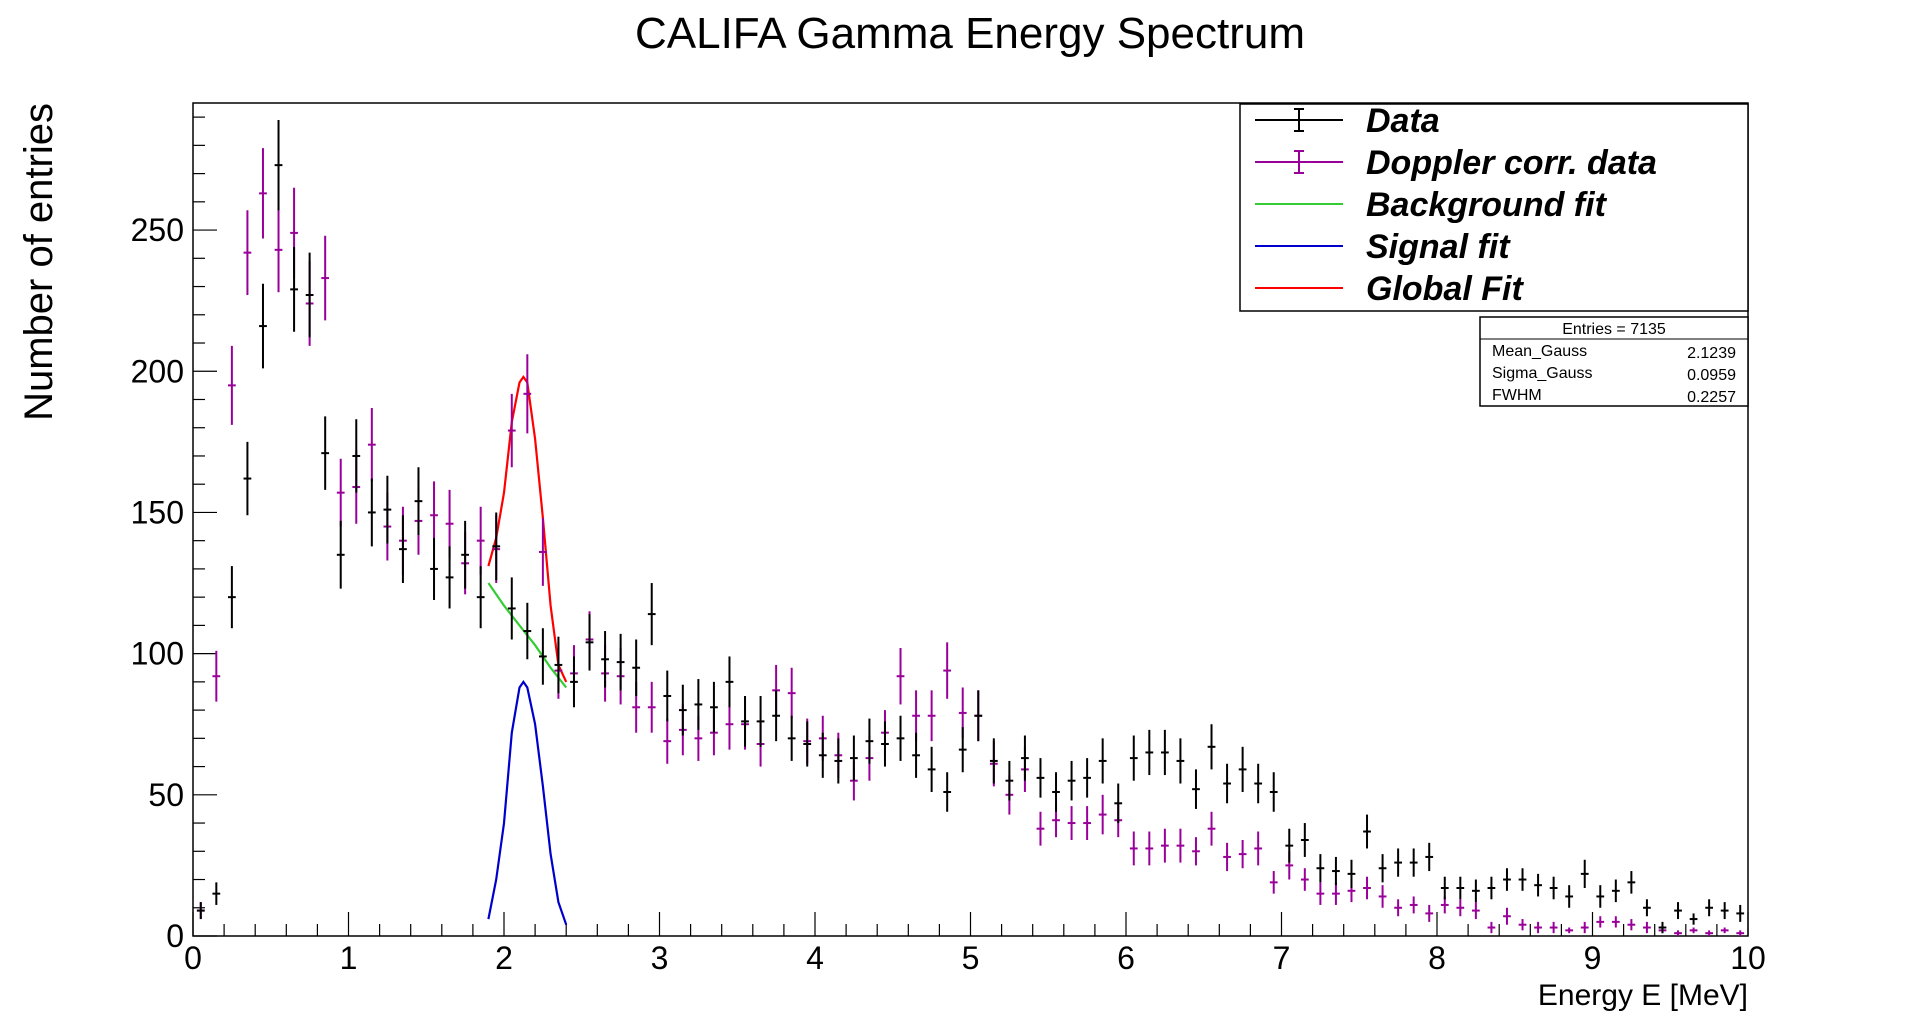 This screenshot has width=1918, height=1028. Describe the element at coordinates (1511, 163) in the screenshot. I see `legend-label: Doppler corr. data` at that location.